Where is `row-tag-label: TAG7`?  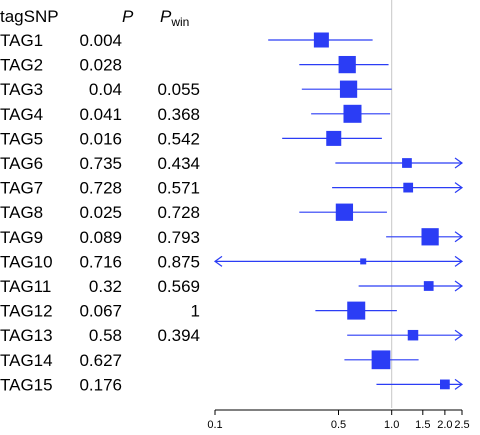 row-tag-label: TAG7 is located at coordinates (21, 188).